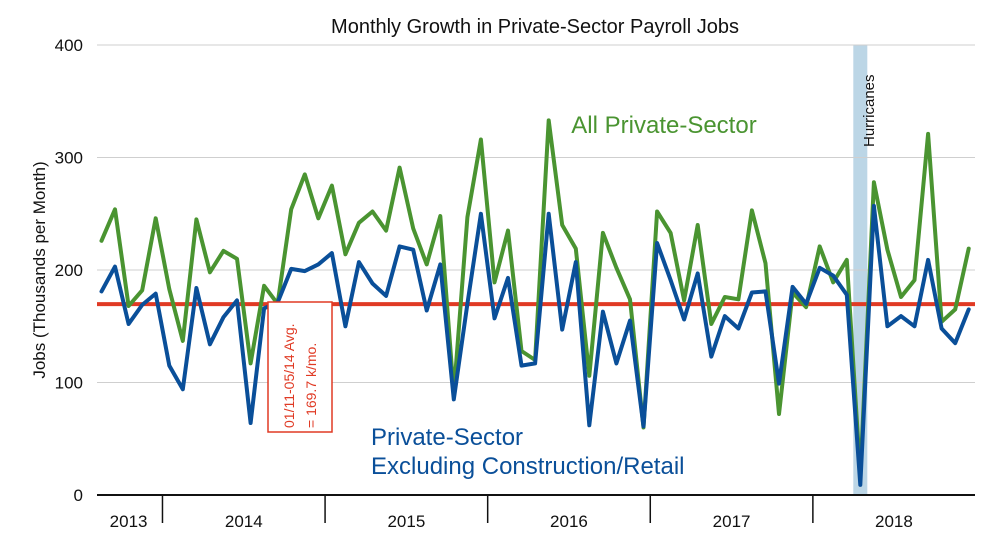 The height and width of the screenshot is (544, 1000). What do you see at coordinates (129, 521) in the screenshot?
I see `x-tick-label: 2013` at bounding box center [129, 521].